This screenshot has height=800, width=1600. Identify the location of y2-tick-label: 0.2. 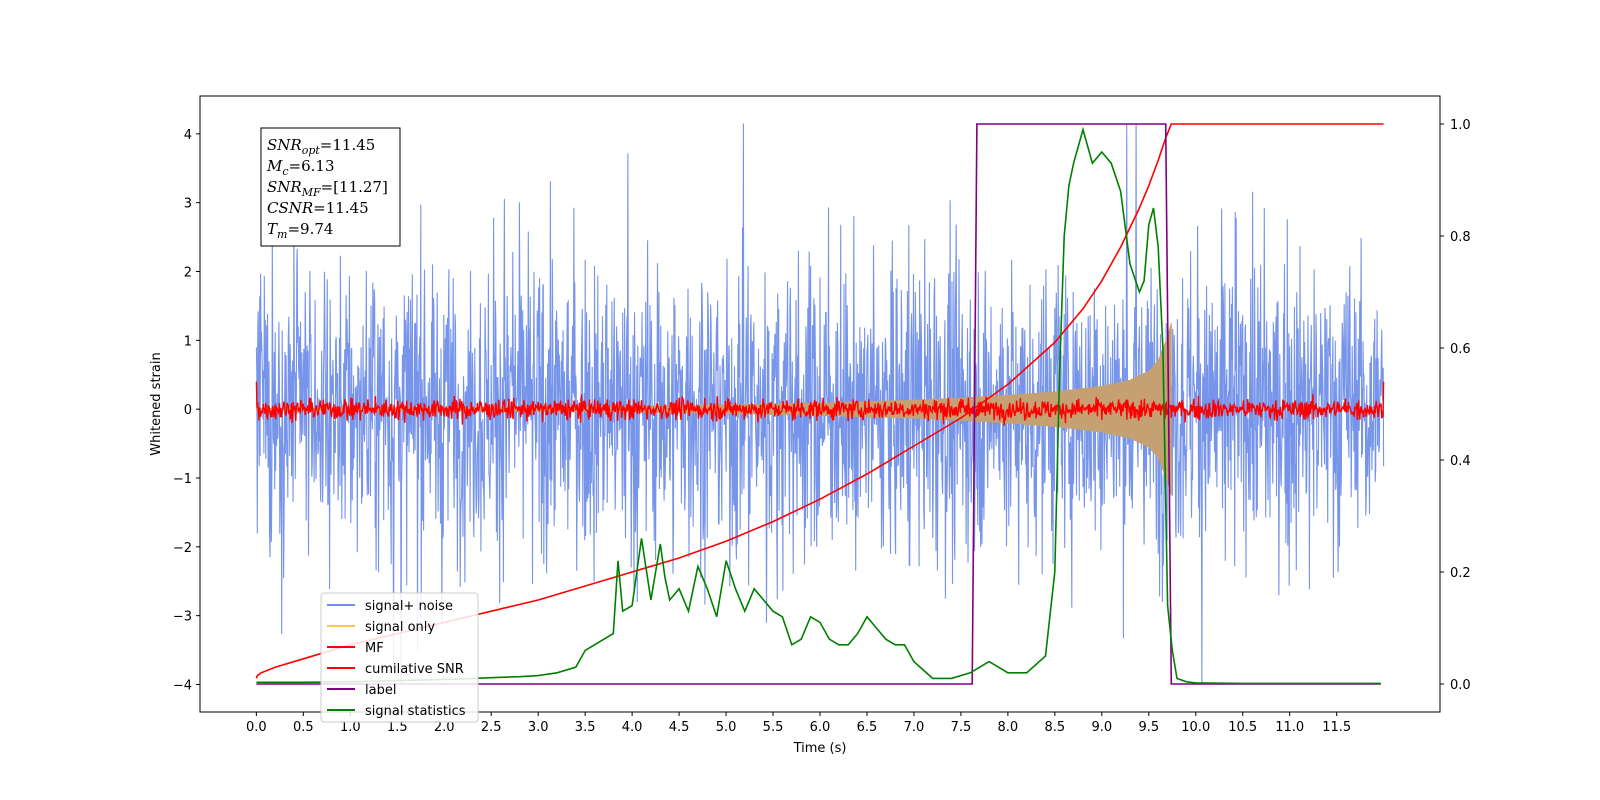
(1460, 573).